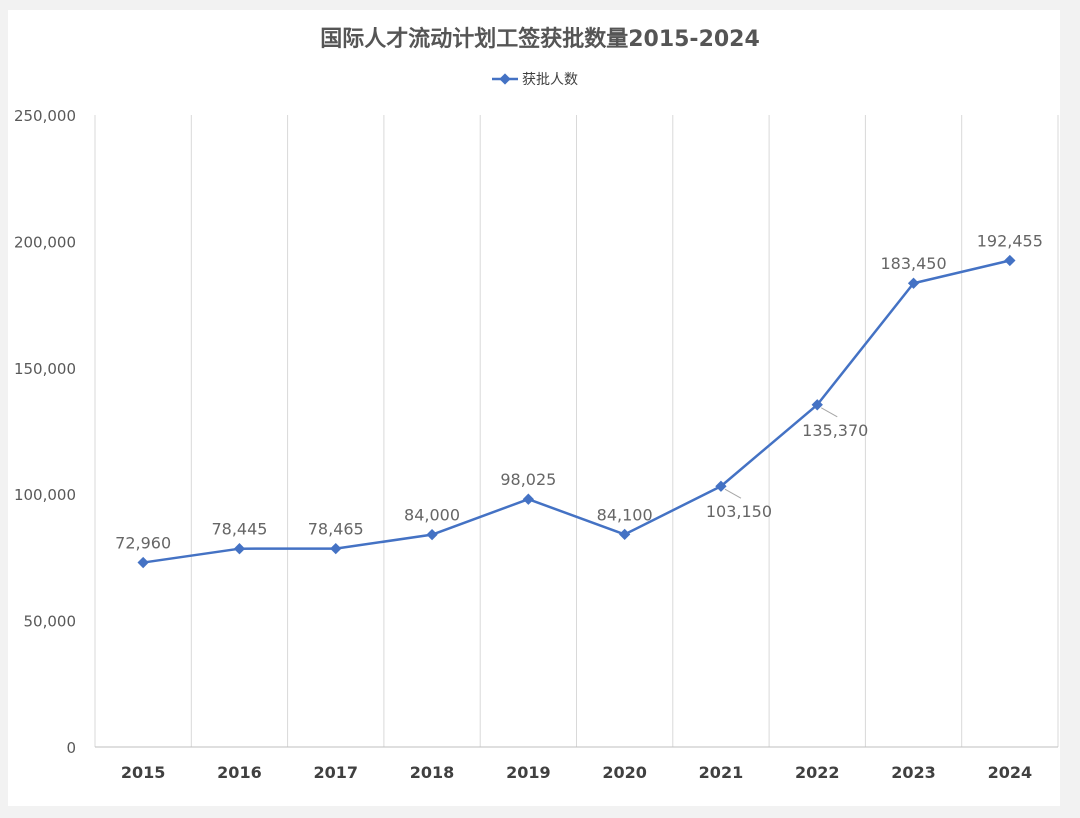 This screenshot has height=818, width=1080. What do you see at coordinates (71, 748) in the screenshot?
I see `y-tick-label: 0` at bounding box center [71, 748].